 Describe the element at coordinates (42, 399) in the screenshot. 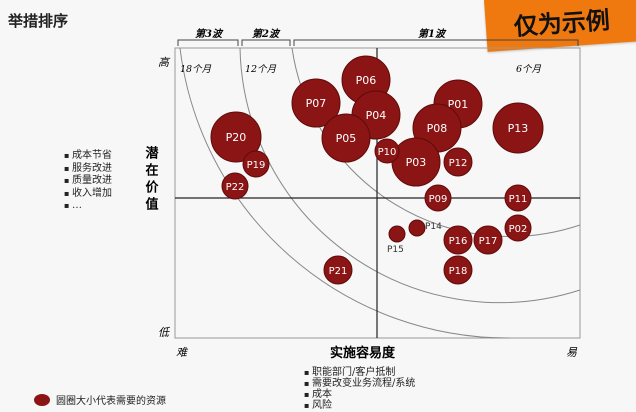

I see `legend-bubble-icon` at that location.